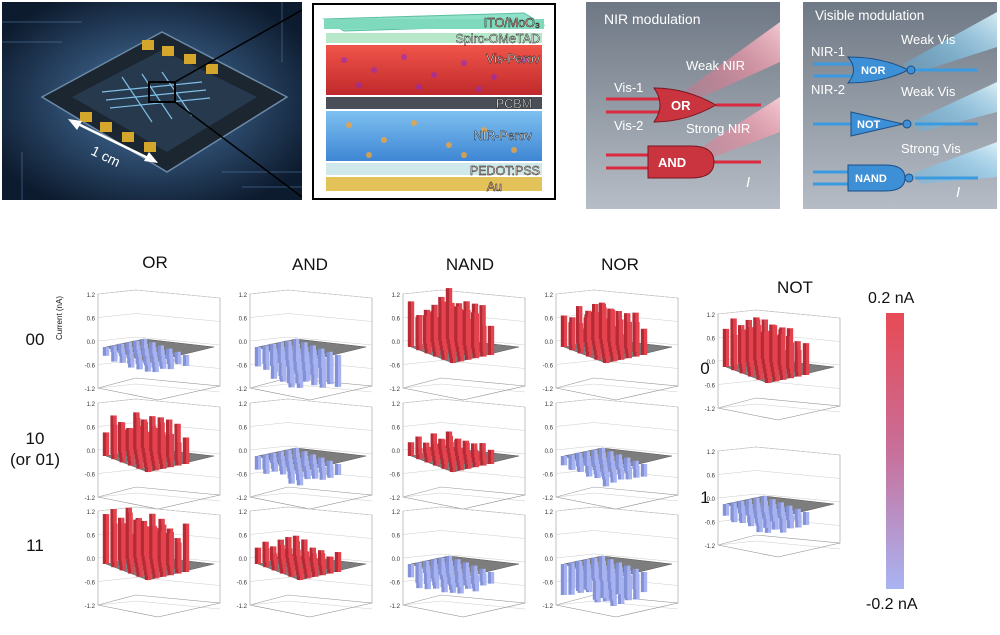 This screenshot has height=635, width=1000. I want to click on vis-weak1-label: Weak Vis, so click(928, 39).